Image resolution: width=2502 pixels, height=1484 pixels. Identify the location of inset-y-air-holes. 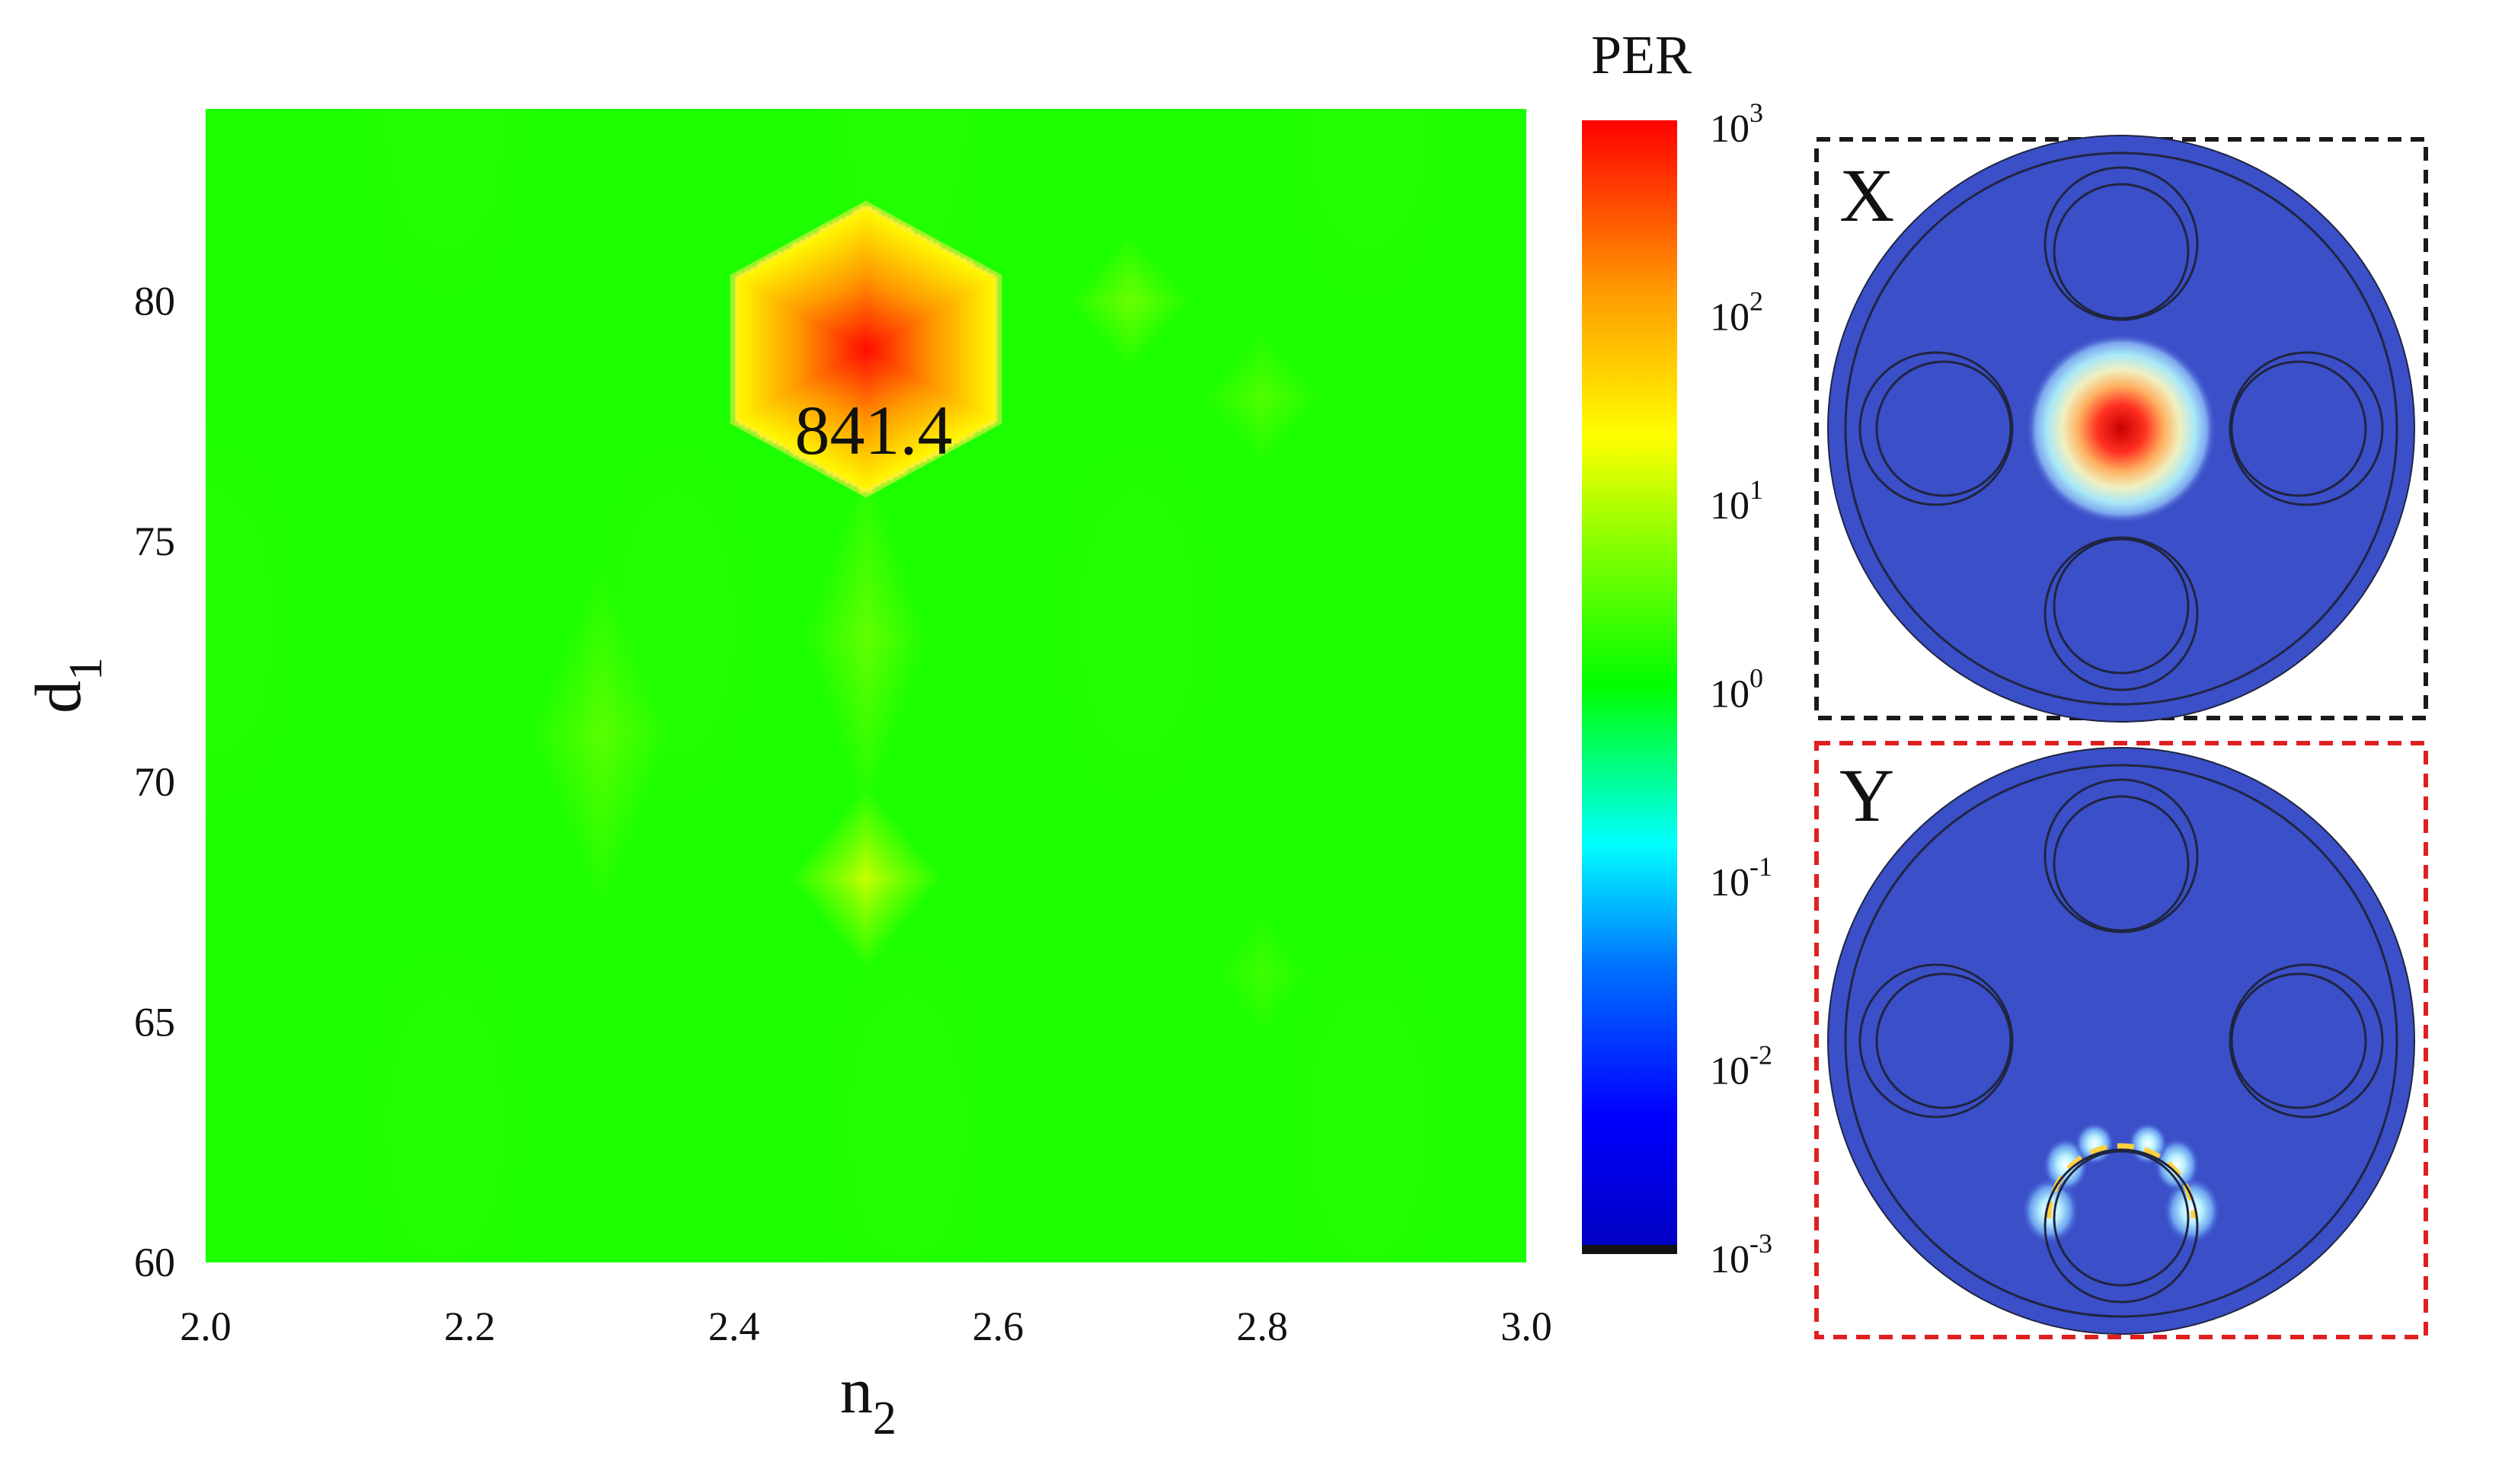
(2121, 1041).